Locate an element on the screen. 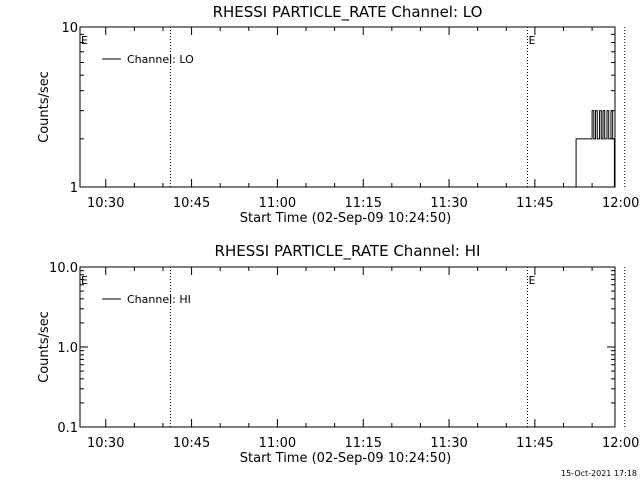 The height and width of the screenshot is (480, 640). chart-title: RHESSI PARTICLE_RATE Channel: LO is located at coordinates (348, 12).